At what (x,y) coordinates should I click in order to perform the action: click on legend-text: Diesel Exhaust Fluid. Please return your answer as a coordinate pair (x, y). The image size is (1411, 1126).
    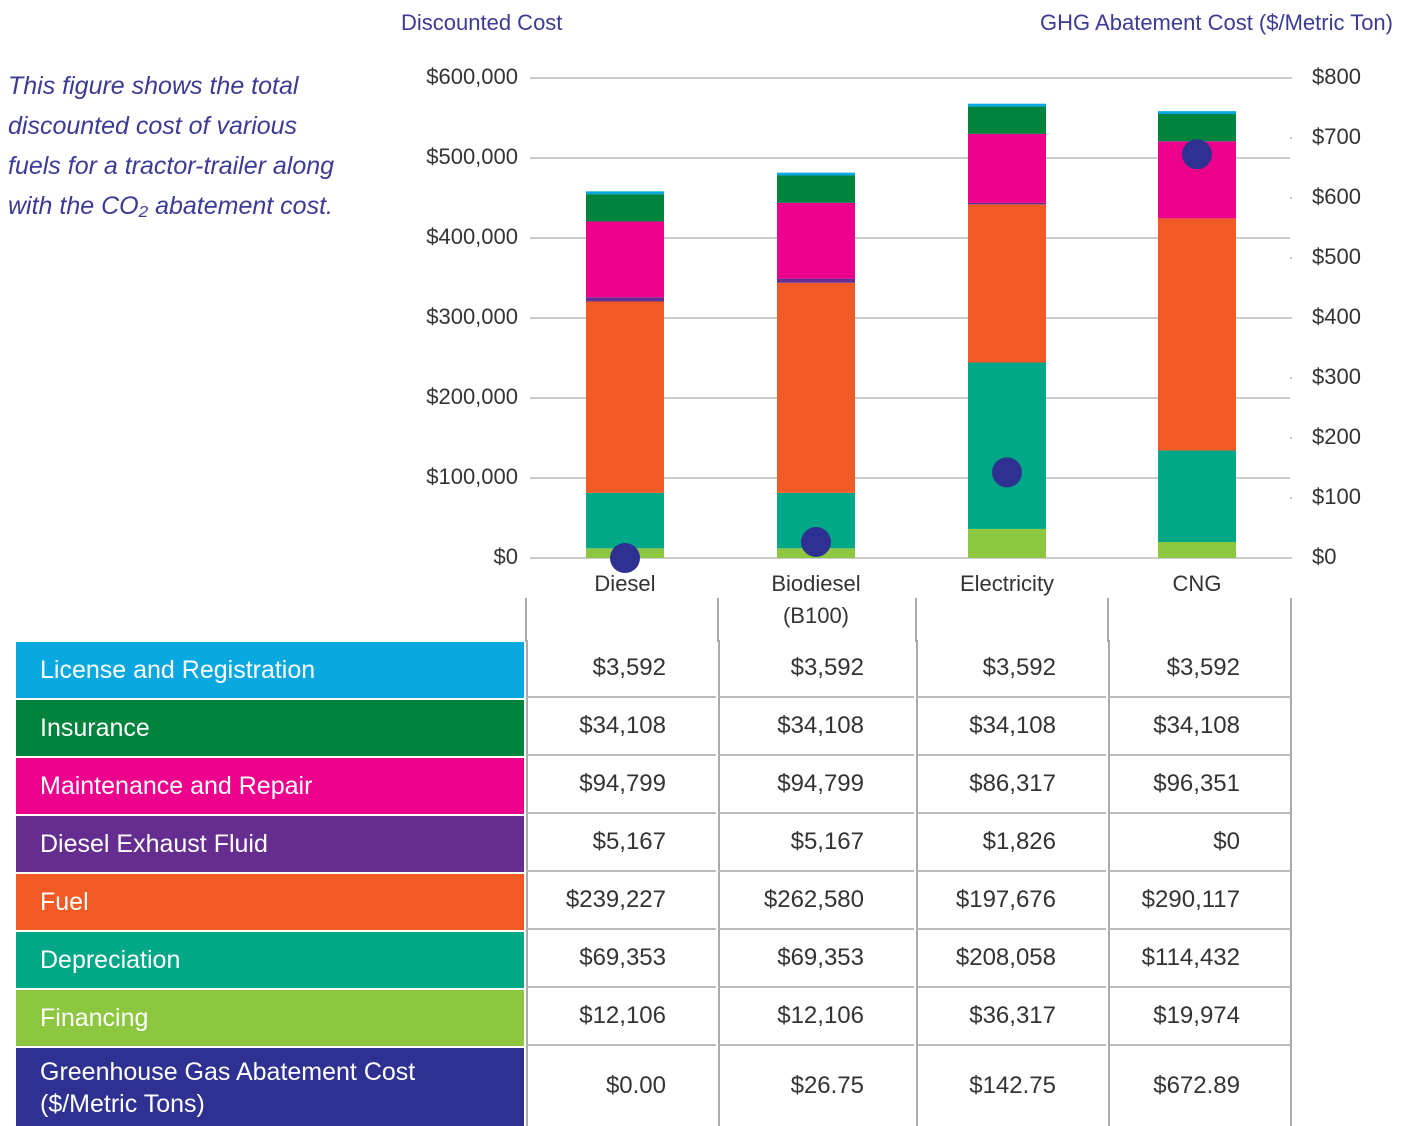
    Looking at the image, I should click on (154, 844).